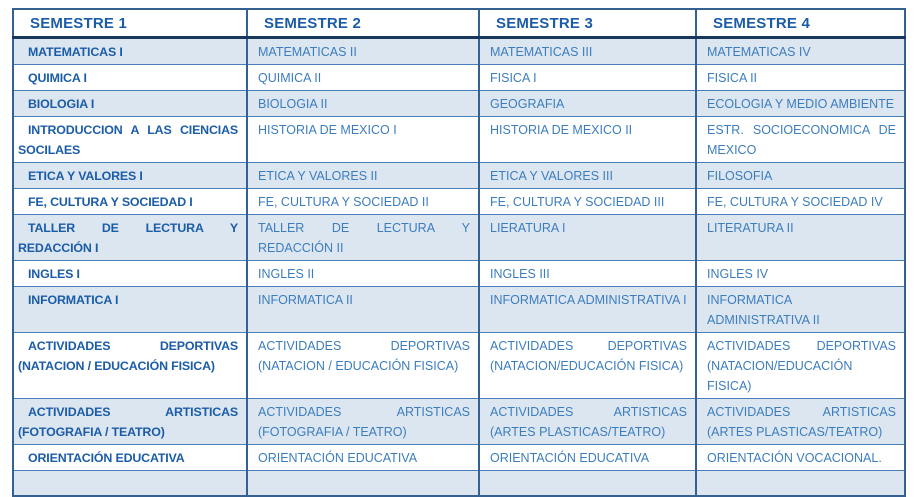 The width and height of the screenshot is (916, 497). Describe the element at coordinates (800, 103) in the screenshot. I see `course-cell: ECOLOGIA Y MEDIO AMBIENTE` at that location.